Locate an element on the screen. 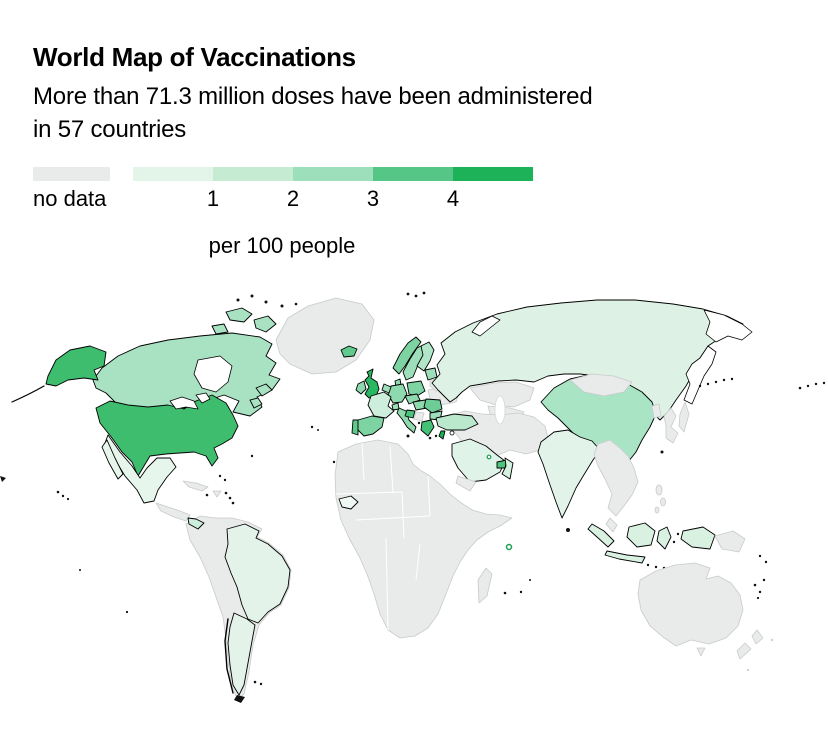 This screenshot has width=828, height=729. united-kingdom is located at coordinates (372, 383).